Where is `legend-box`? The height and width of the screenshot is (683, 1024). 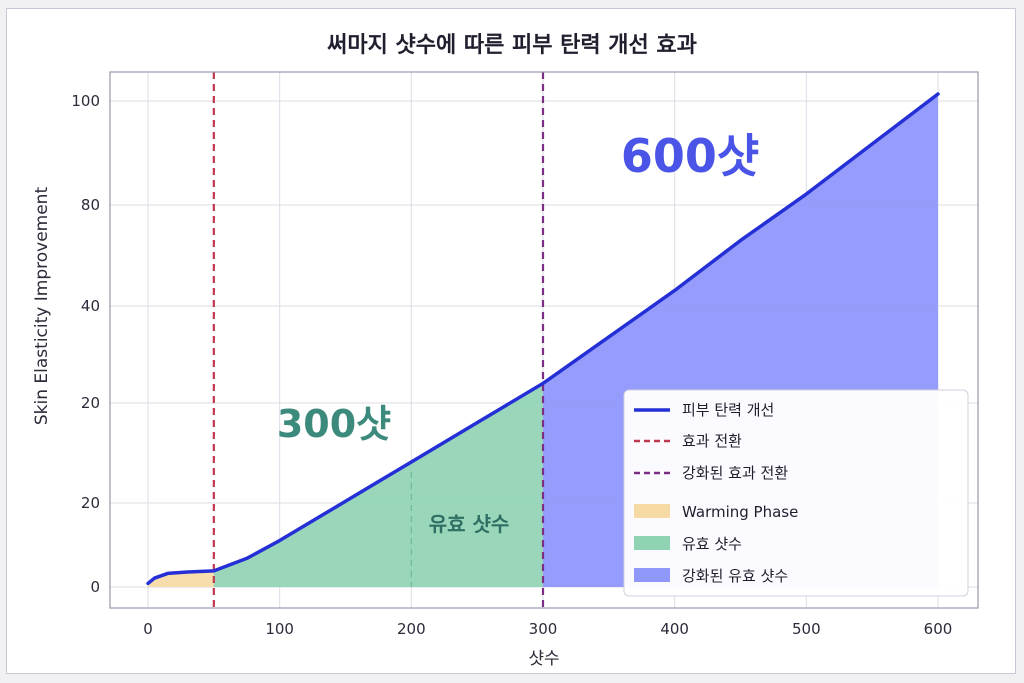
legend-box is located at coordinates (796, 493).